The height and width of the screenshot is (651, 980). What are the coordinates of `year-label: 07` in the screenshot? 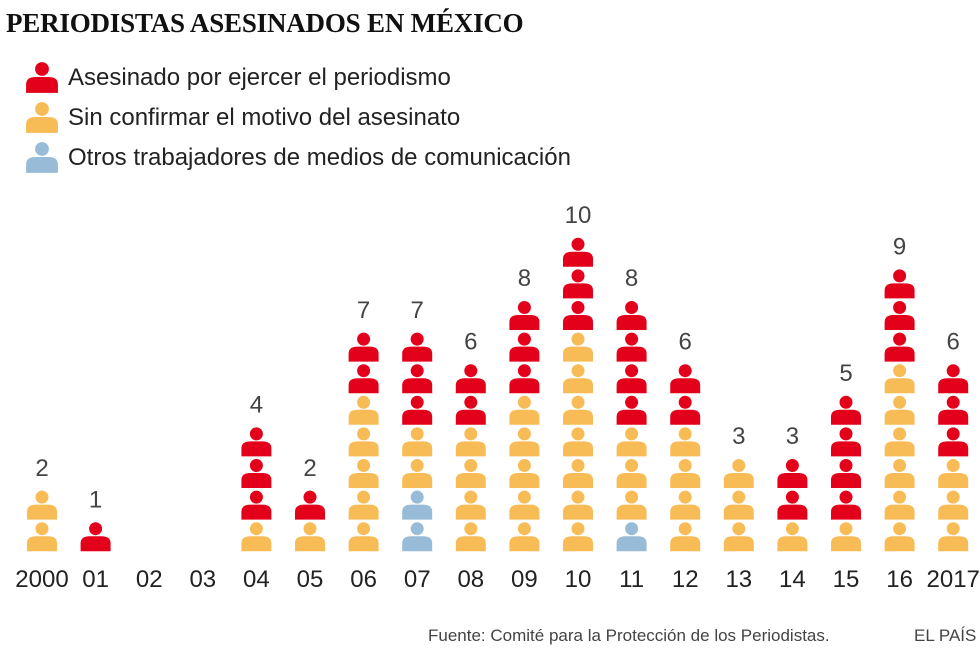 It's located at (417, 579).